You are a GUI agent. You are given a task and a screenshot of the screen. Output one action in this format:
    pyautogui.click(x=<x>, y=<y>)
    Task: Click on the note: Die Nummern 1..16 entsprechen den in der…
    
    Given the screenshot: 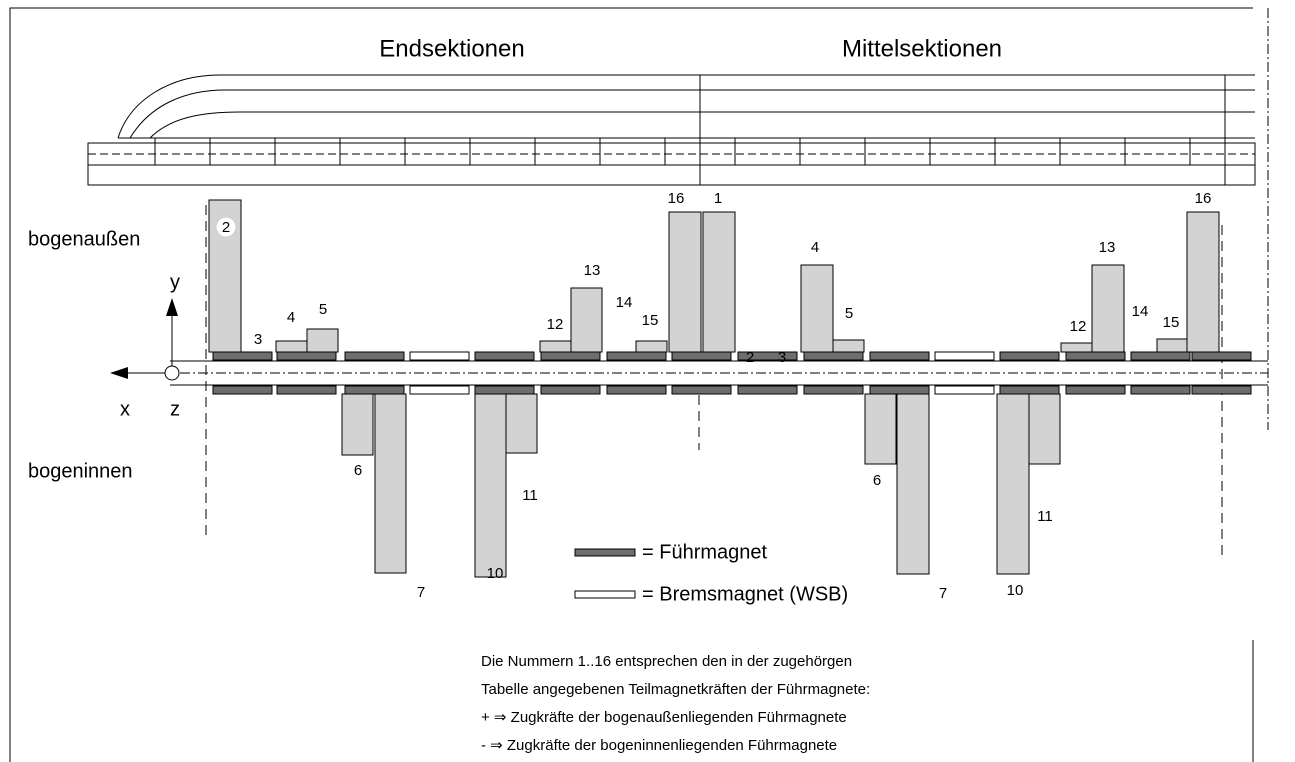 What is the action you would take?
    pyautogui.click(x=666, y=661)
    